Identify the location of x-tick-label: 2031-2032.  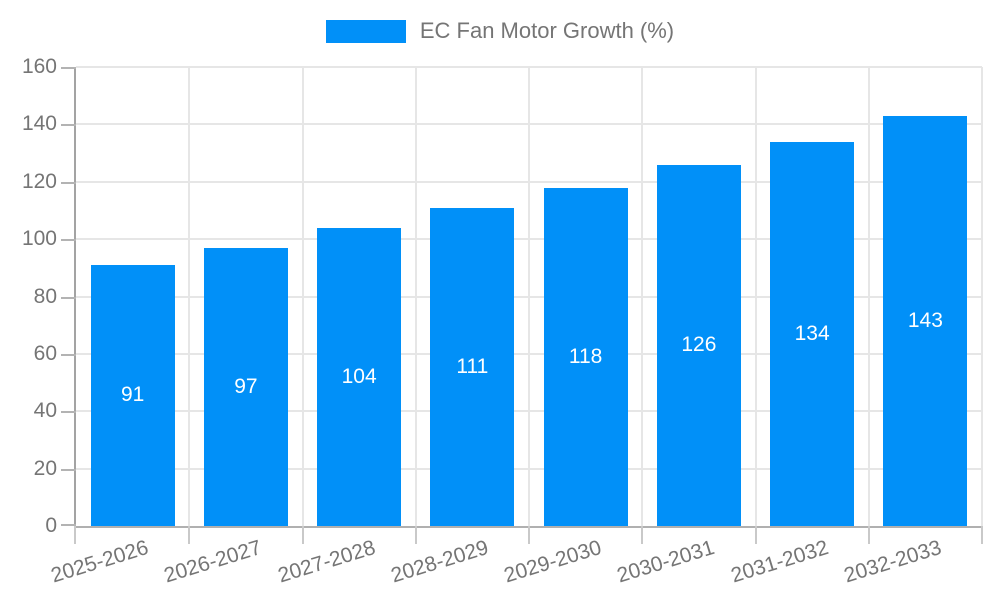
(779, 562).